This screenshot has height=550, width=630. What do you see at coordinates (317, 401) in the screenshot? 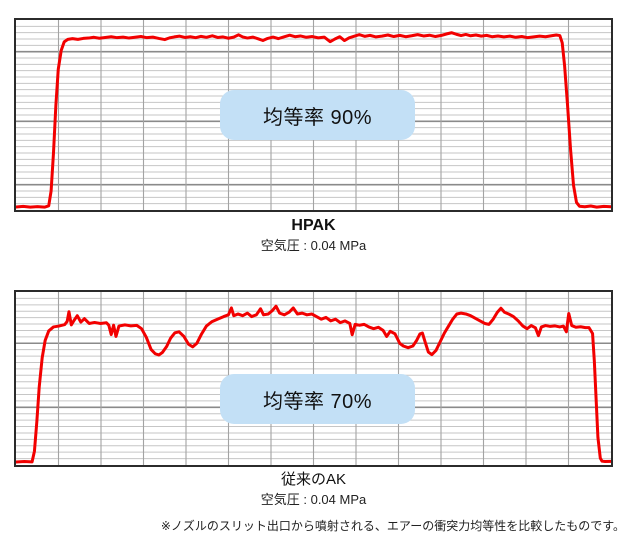
I see `ak-uniformity-badge-label: 均等率 70%` at bounding box center [317, 401].